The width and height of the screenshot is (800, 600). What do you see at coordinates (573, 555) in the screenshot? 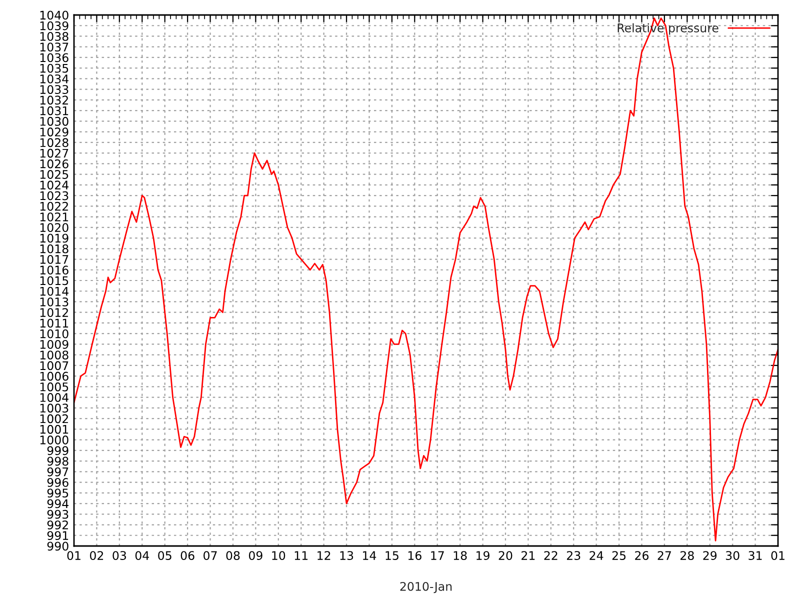
I see `x-tick-label: 23` at bounding box center [573, 555].